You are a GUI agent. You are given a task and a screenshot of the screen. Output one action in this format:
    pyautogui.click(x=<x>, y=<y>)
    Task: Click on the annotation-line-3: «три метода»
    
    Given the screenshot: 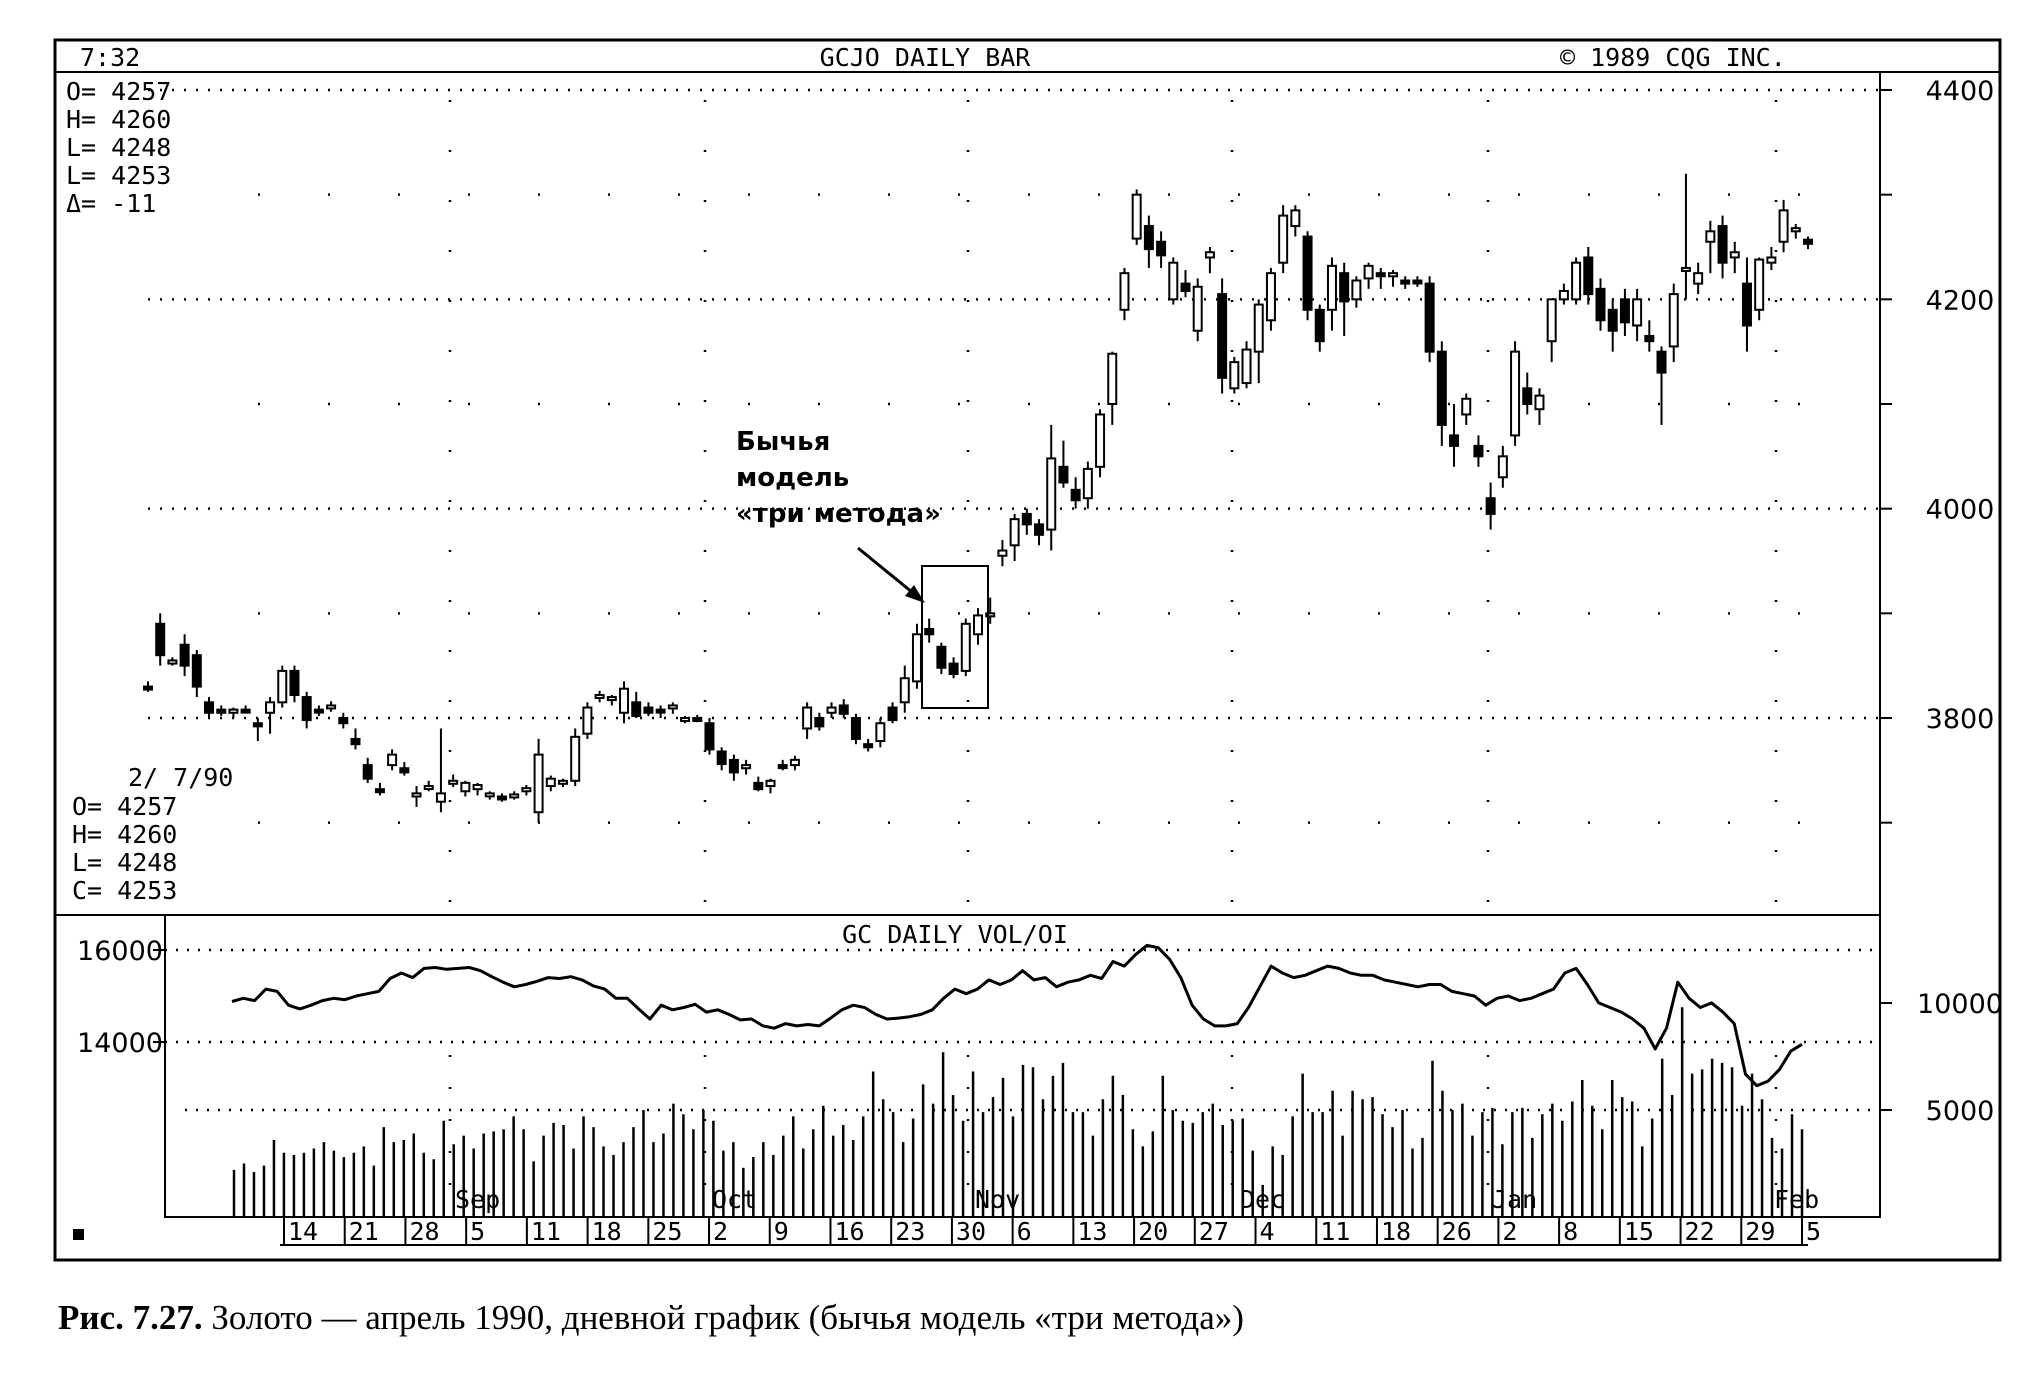 What is the action you would take?
    pyautogui.click(x=838, y=514)
    